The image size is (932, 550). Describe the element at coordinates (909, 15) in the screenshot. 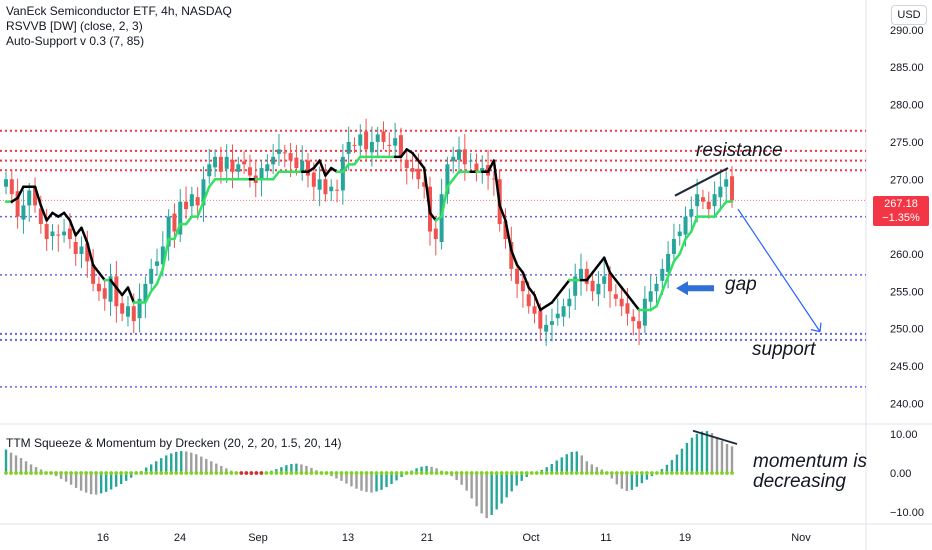

I see `currency-button: USD` at that location.